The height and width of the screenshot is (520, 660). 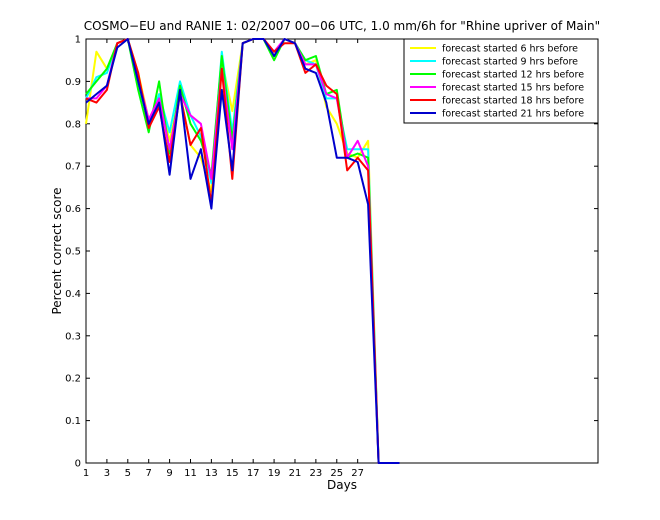 What do you see at coordinates (73, 167) in the screenshot?
I see `y-tick-label: 0.7` at bounding box center [73, 167].